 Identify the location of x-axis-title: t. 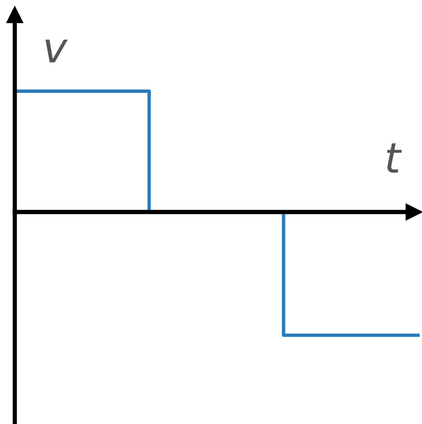
(394, 158).